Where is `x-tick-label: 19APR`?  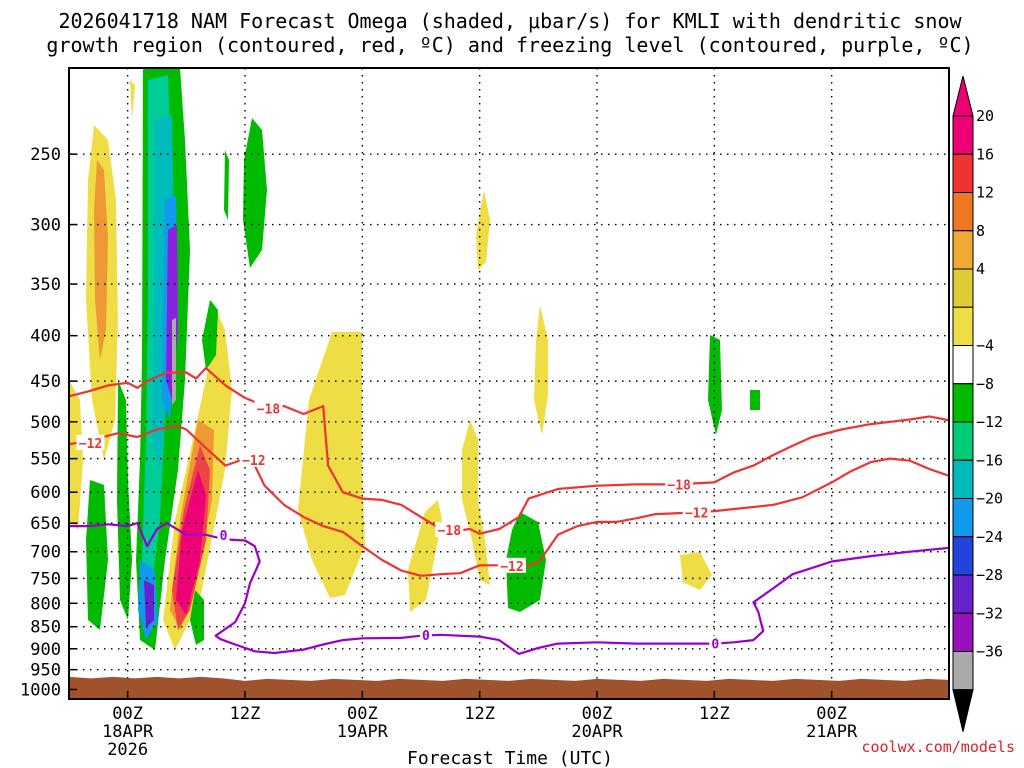 x-tick-label: 19APR is located at coordinates (363, 732).